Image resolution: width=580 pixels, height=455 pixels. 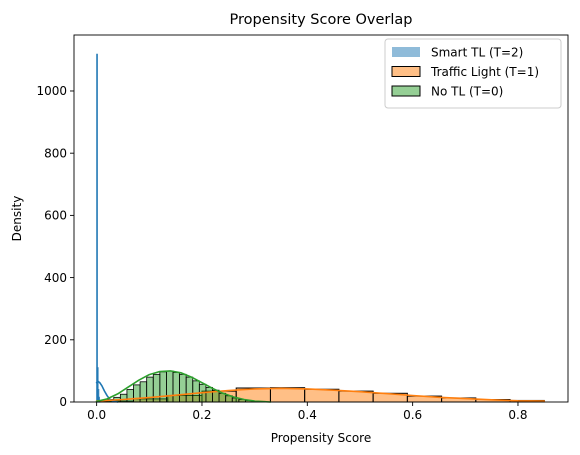 What do you see at coordinates (97, 228) in the screenshot?
I see `series-0-bar` at bounding box center [97, 228].